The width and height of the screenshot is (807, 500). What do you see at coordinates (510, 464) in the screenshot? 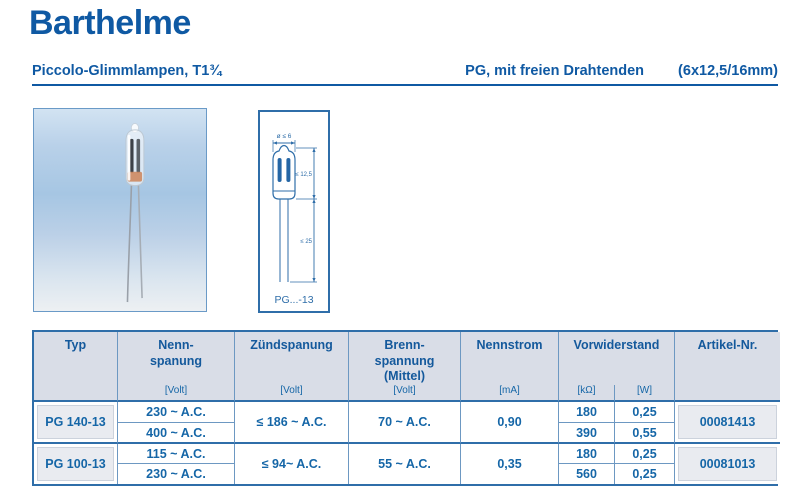
I see `cell-nennstrom: 0,35` at bounding box center [510, 464].